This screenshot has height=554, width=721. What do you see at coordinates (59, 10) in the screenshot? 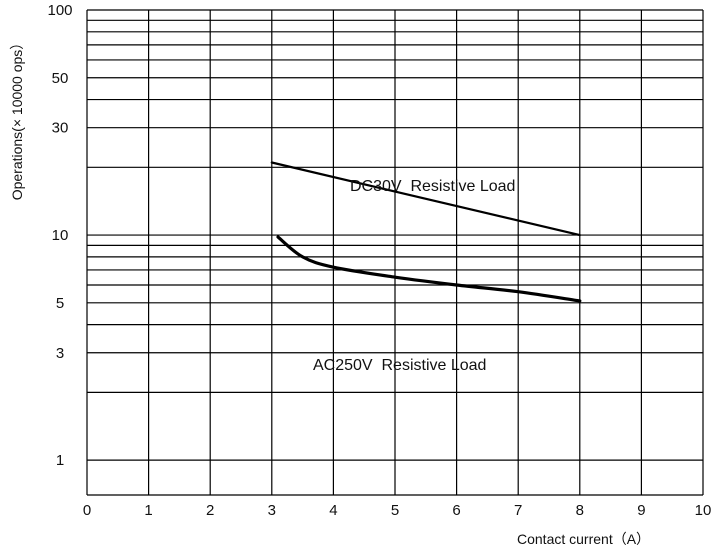
I see `y-tick-label: 100` at bounding box center [59, 10].